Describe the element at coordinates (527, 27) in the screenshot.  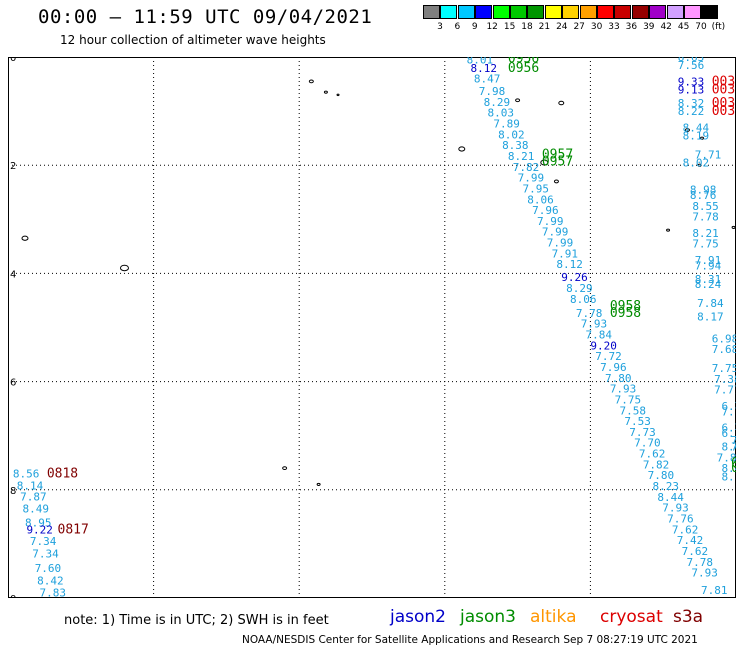
I see `colorbar-label: 18` at that location.